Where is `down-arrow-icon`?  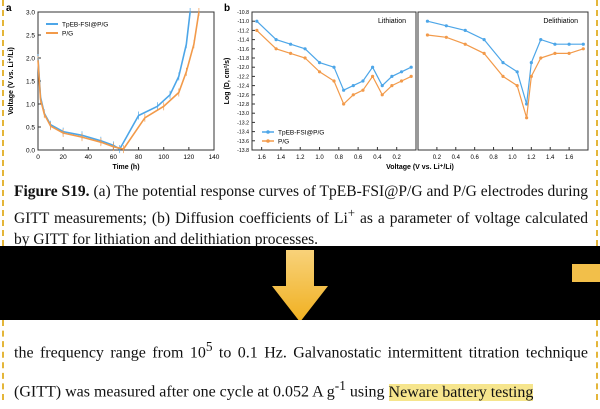 down-arrow-icon is located at coordinates (300, 286).